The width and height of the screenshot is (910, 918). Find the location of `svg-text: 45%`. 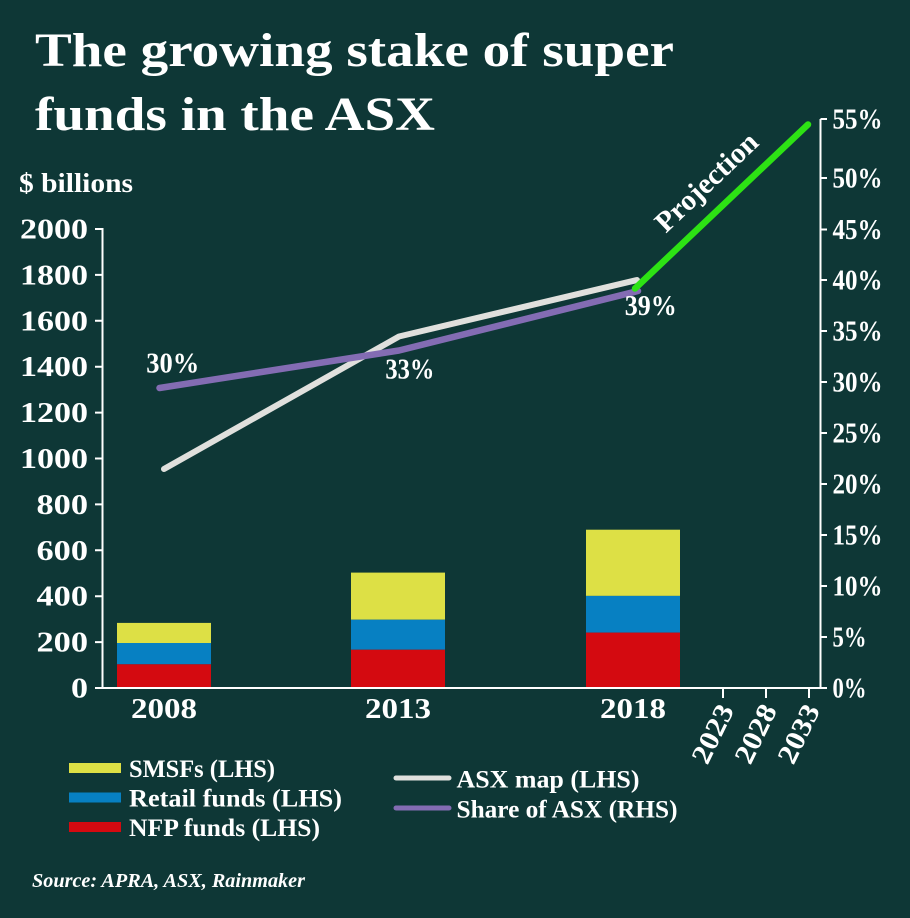

svg-text: 45% is located at coordinates (858, 230).